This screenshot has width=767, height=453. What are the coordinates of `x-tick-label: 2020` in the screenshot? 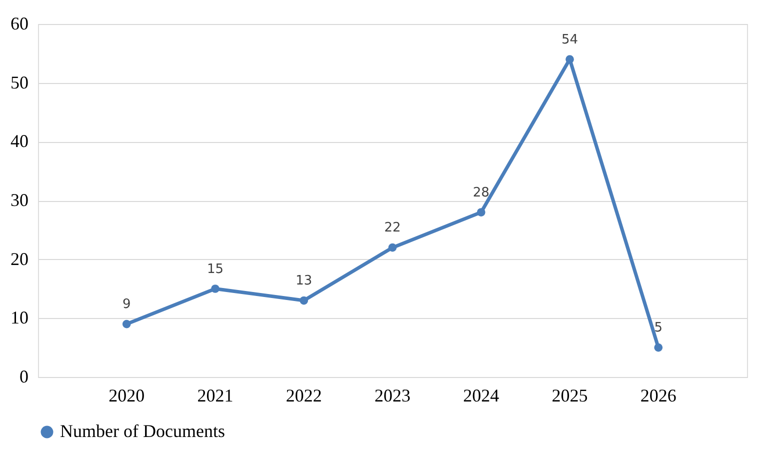 It's located at (126, 396).